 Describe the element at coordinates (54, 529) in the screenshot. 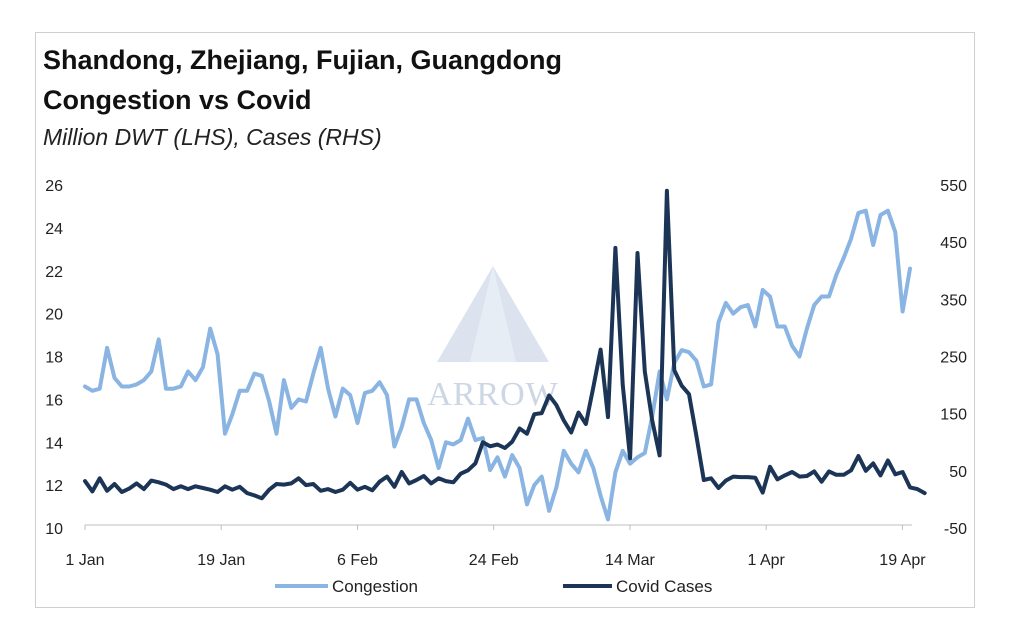

I see `y-left-tick-label: 10` at that location.